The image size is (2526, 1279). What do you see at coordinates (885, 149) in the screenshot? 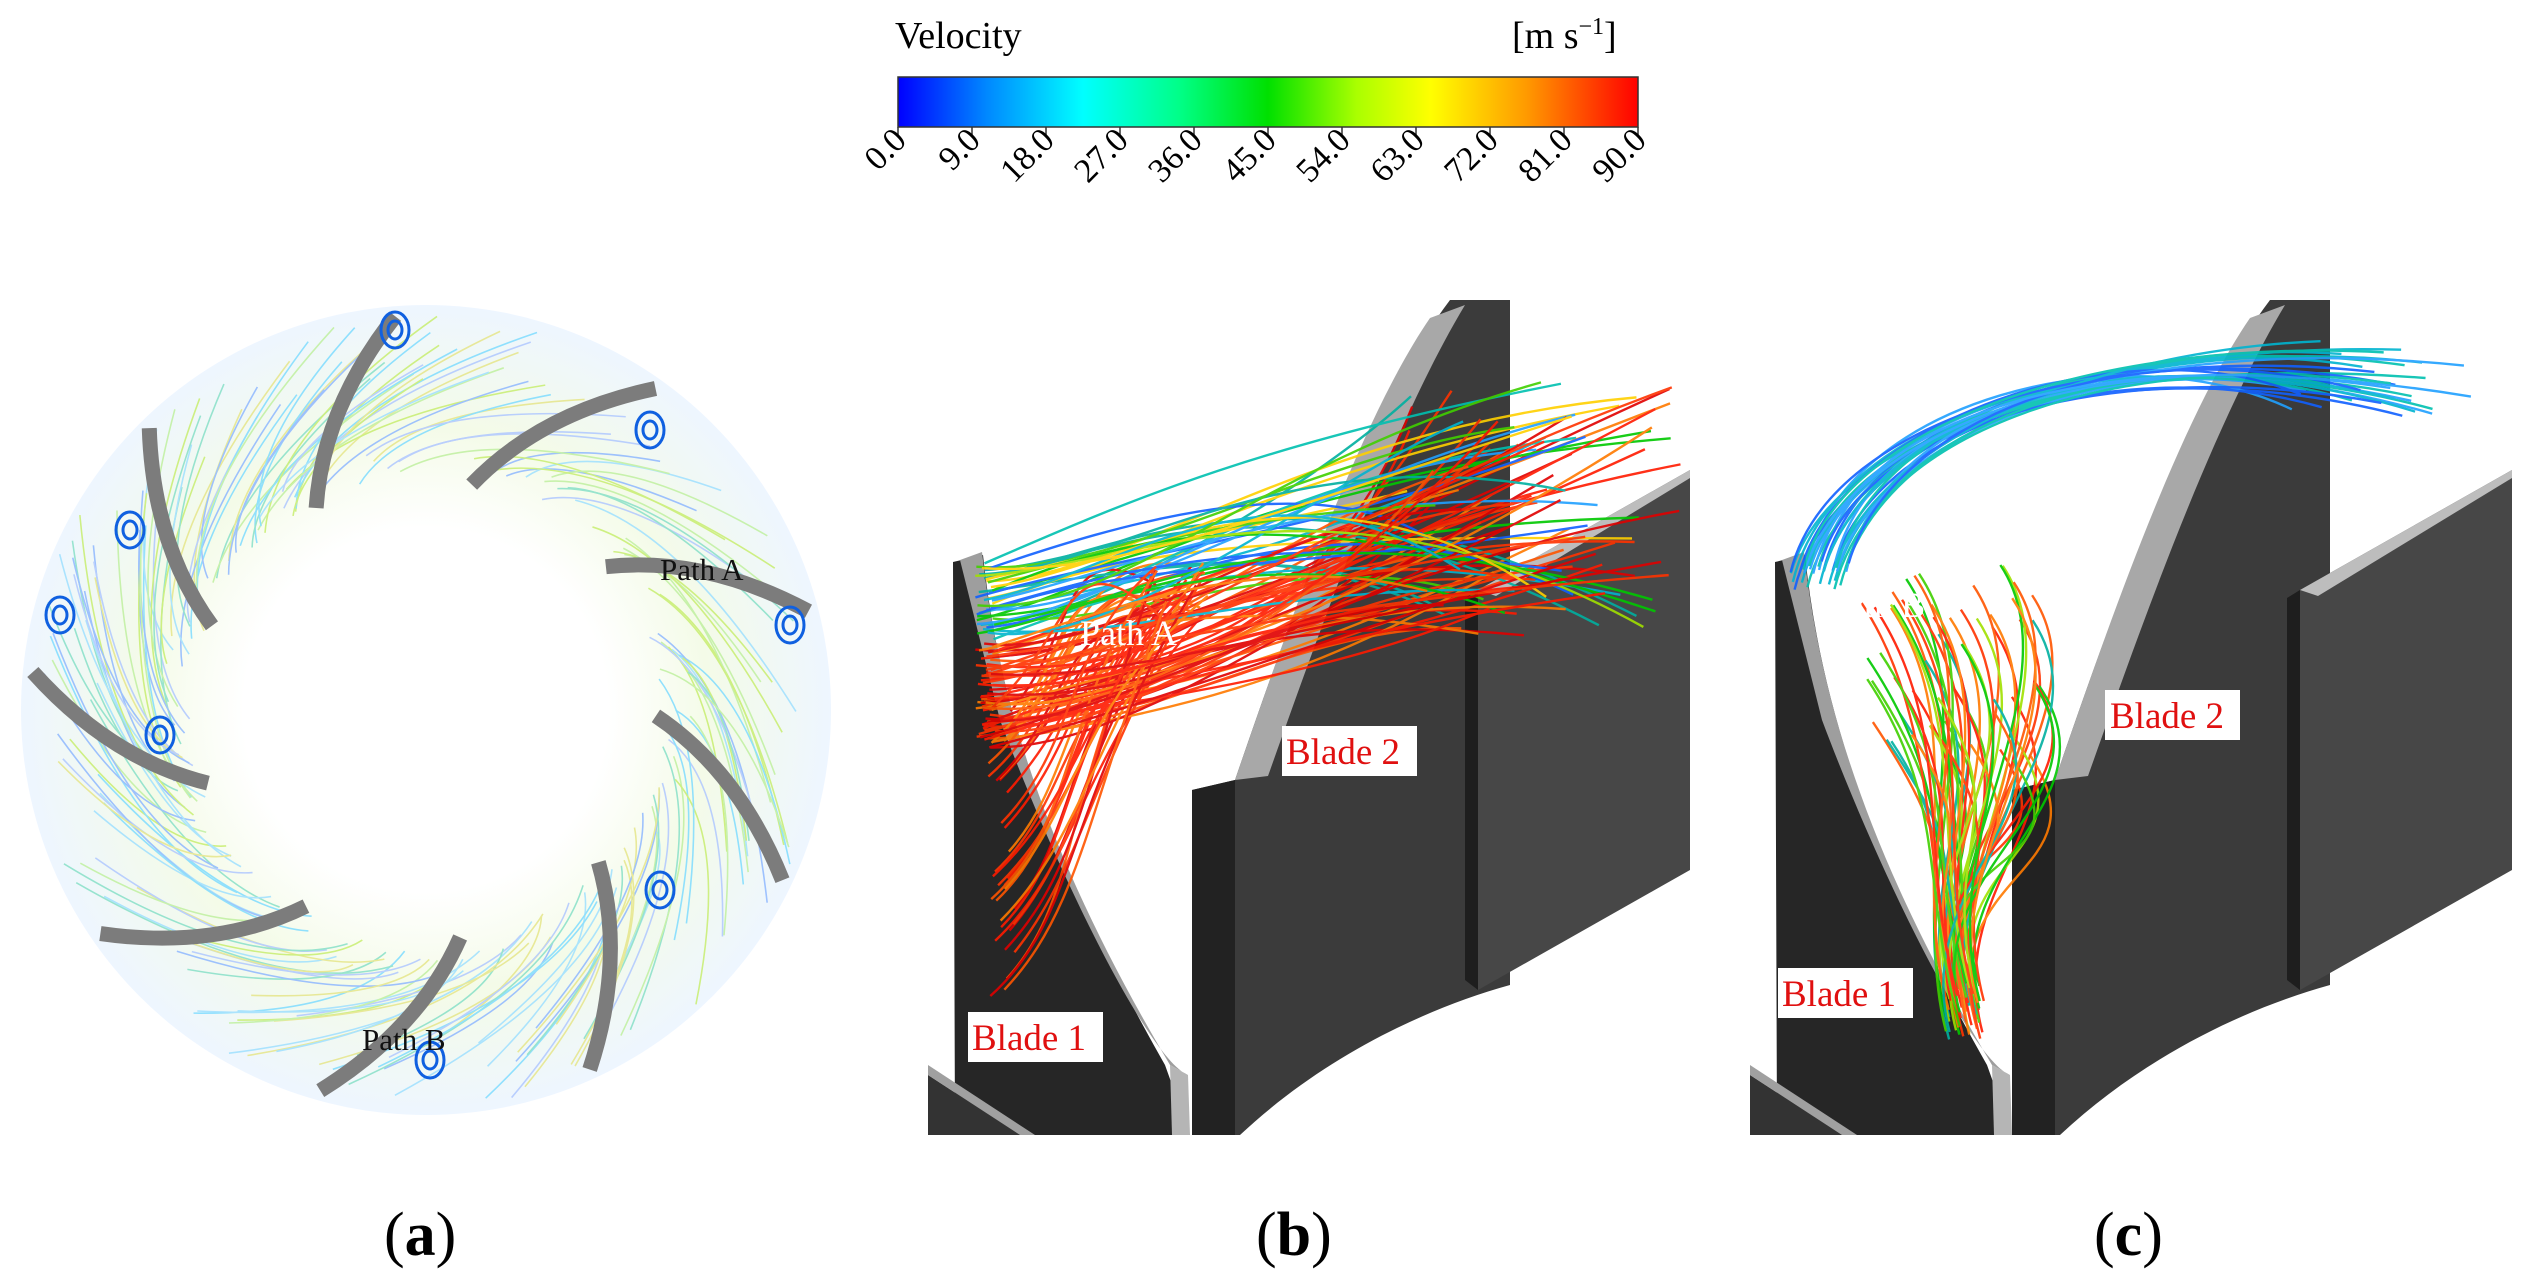
I see `colorbar-tick-label: 0.0` at bounding box center [885, 149].